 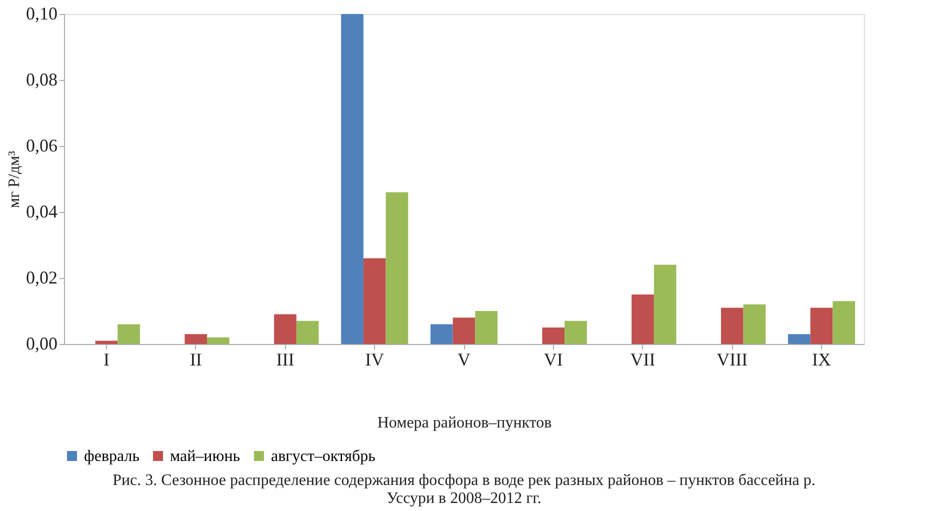 I want to click on y-tick-label: 0,04, so click(x=42, y=212).